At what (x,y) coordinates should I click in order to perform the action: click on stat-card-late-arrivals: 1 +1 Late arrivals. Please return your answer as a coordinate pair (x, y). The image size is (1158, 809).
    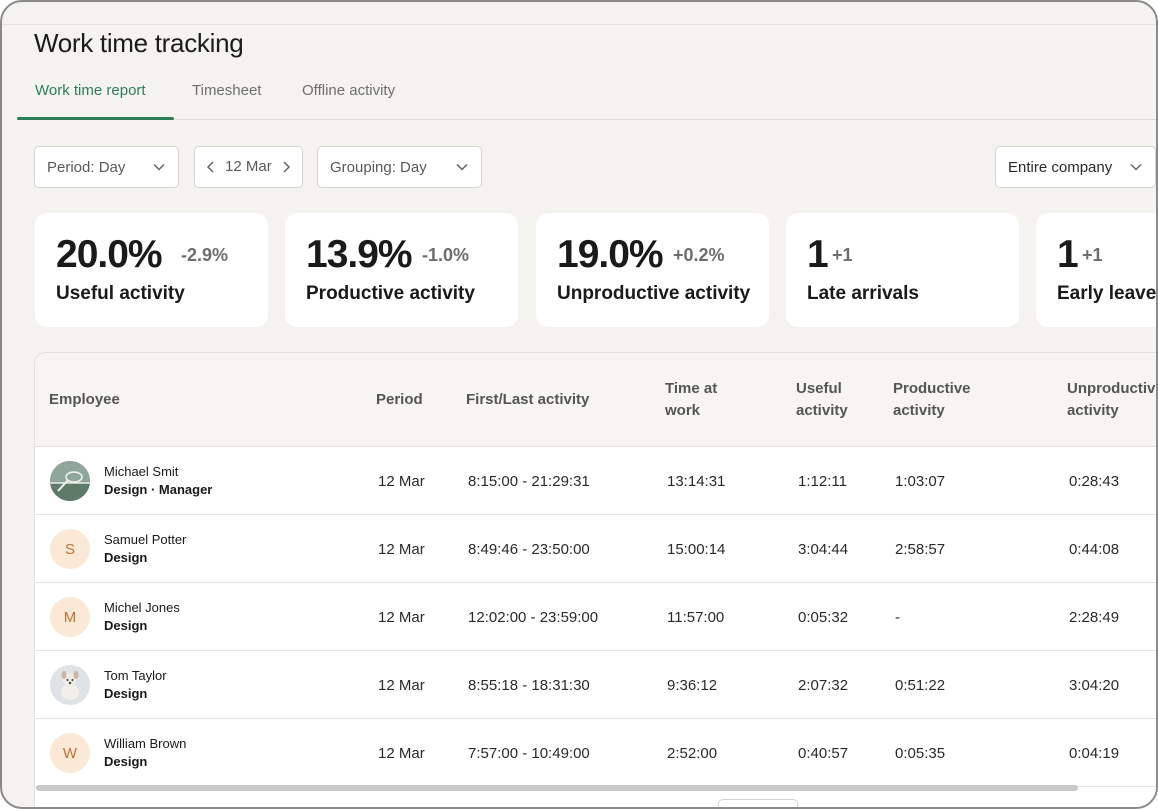
    Looking at the image, I should click on (902, 270).